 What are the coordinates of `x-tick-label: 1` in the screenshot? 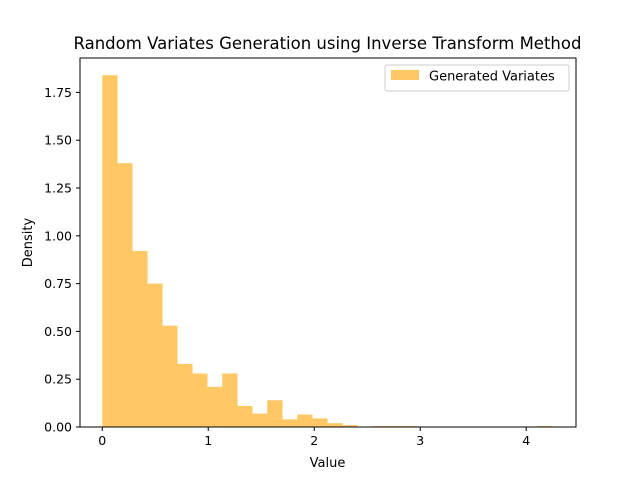 It's located at (208, 440).